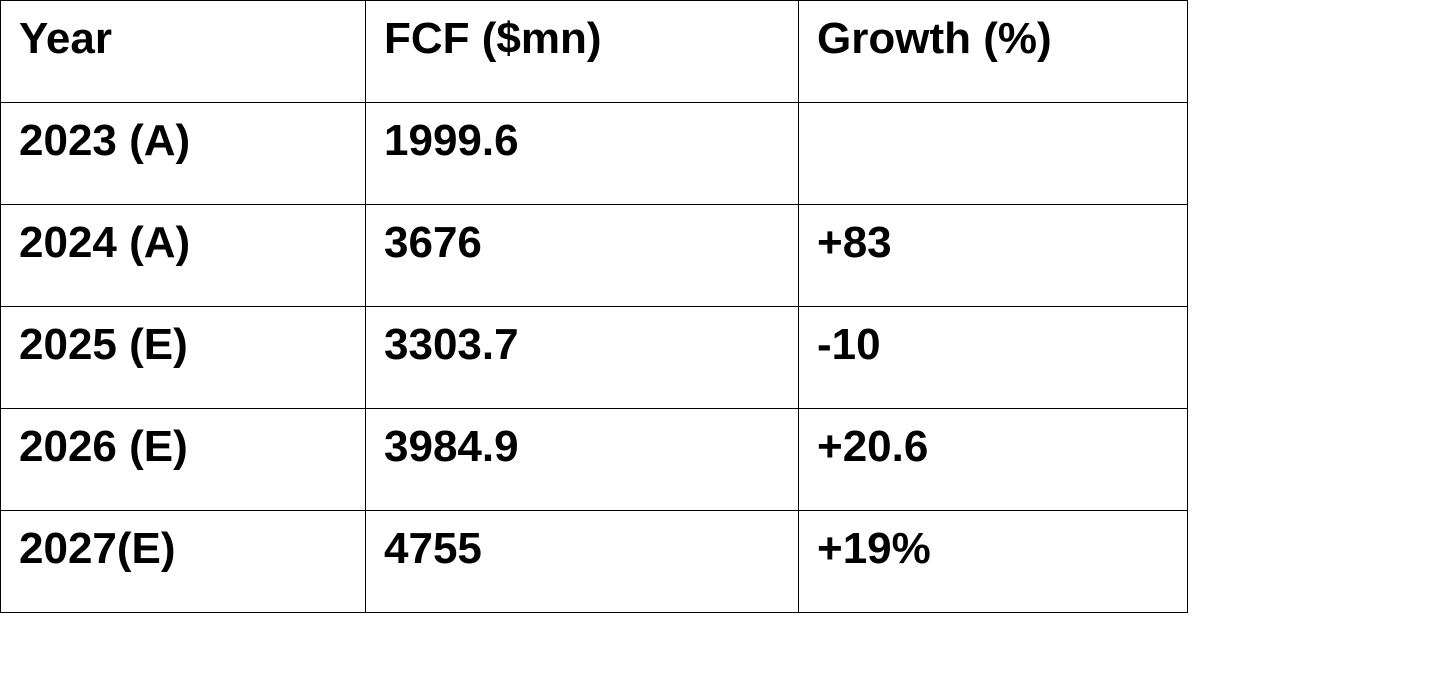 The image size is (1456, 697). Describe the element at coordinates (993, 459) in the screenshot. I see `cell: +20.6` at that location.